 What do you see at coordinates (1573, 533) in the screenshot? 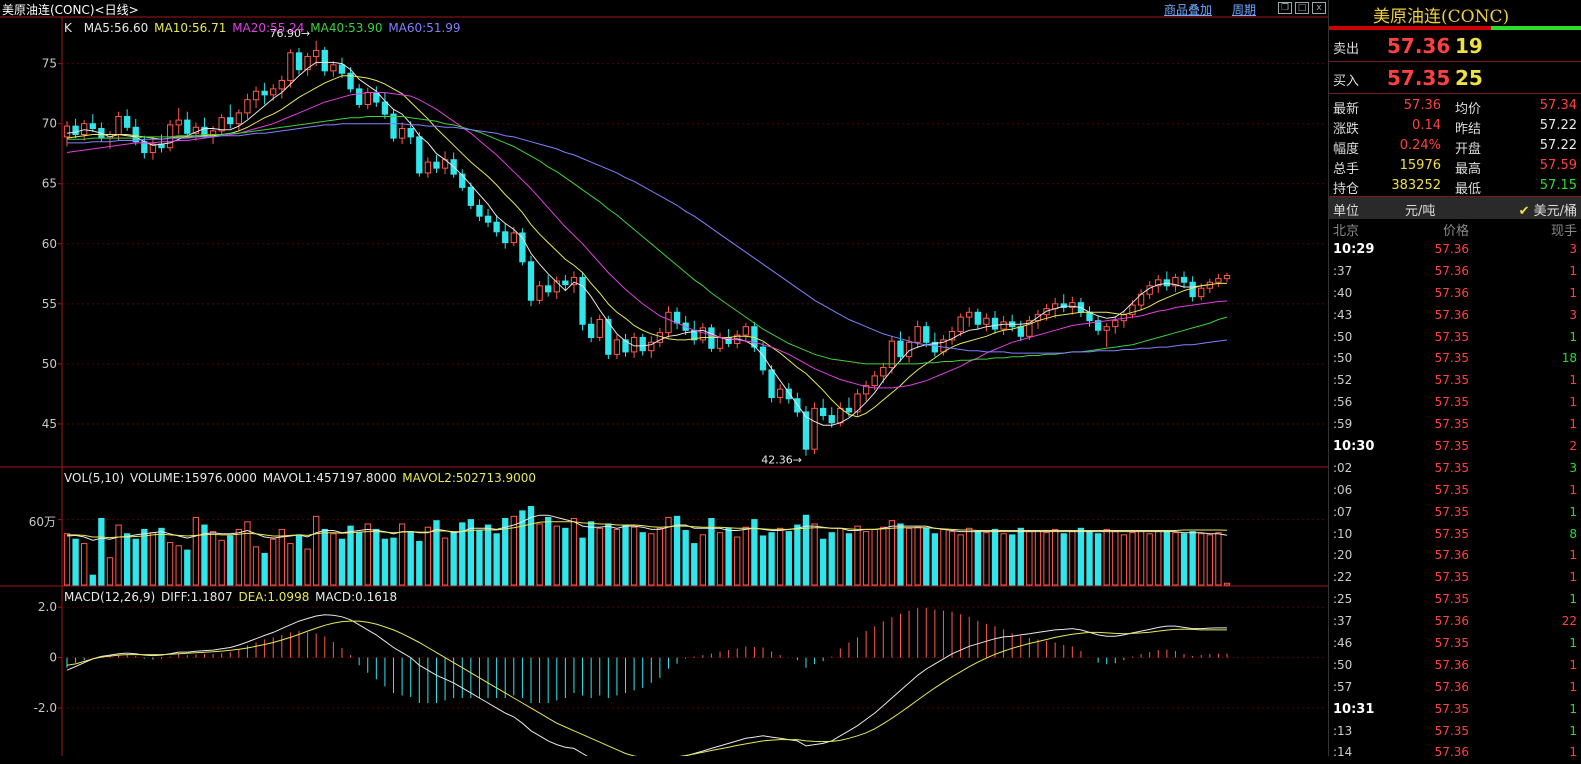
I see `tick-qty: 8` at bounding box center [1573, 533].